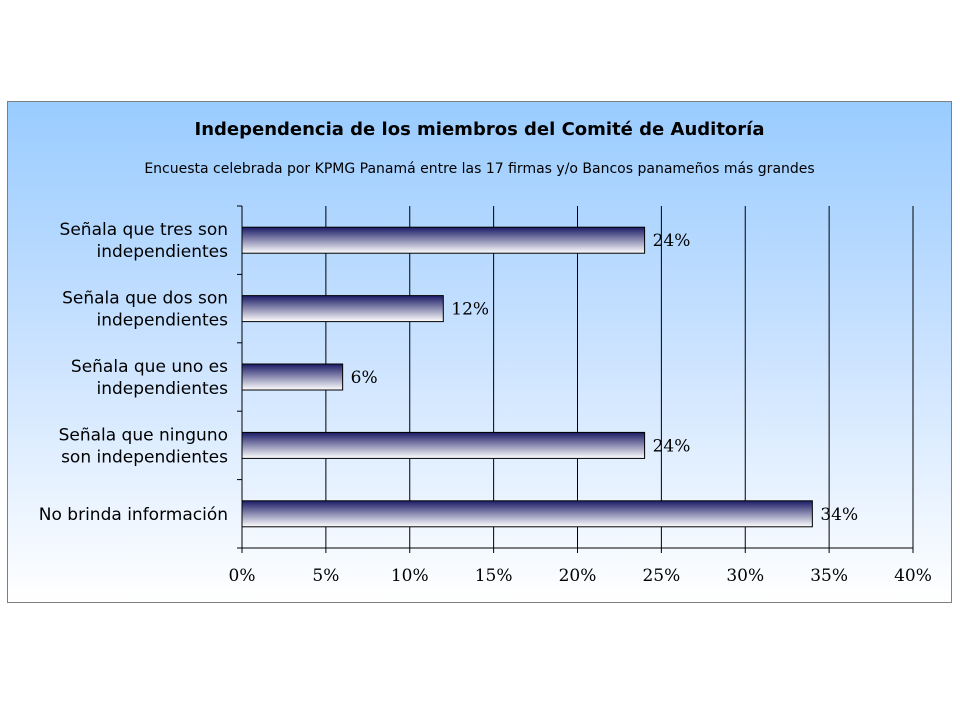 Image resolution: width=960 pixels, height=720 pixels. What do you see at coordinates (144, 457) in the screenshot?
I see `category-label-line: son independientes` at bounding box center [144, 457].